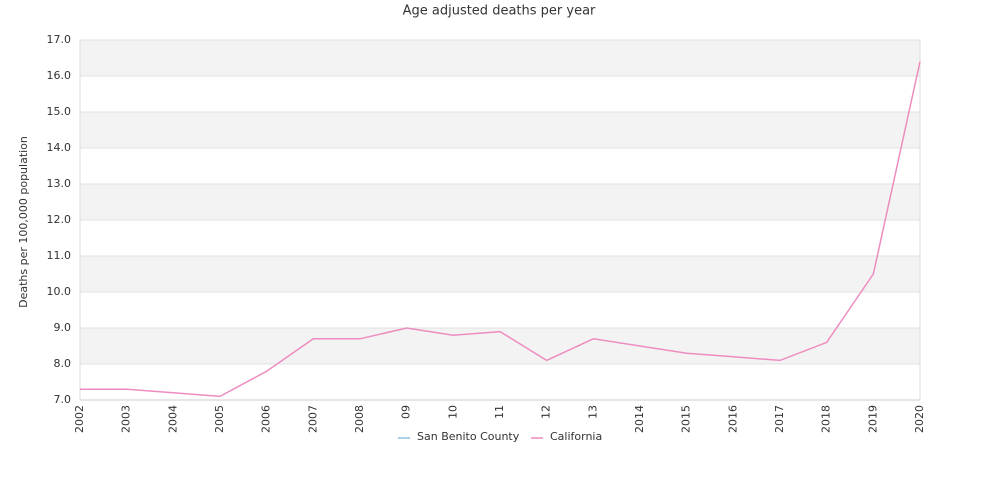  What do you see at coordinates (59, 291) in the screenshot?
I see `y-tick-label: 10.0` at bounding box center [59, 291].